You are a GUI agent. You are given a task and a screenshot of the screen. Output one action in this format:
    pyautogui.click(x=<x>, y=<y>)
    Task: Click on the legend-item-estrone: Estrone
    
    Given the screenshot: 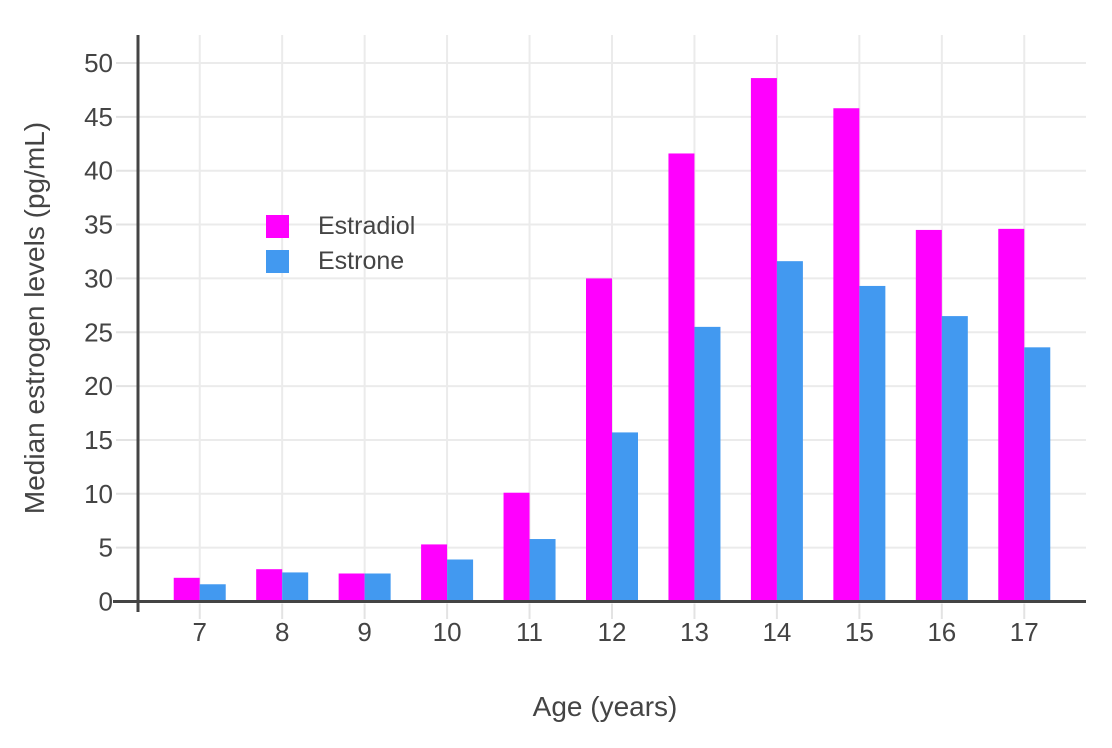 What is the action you would take?
    pyautogui.click(x=340, y=261)
    